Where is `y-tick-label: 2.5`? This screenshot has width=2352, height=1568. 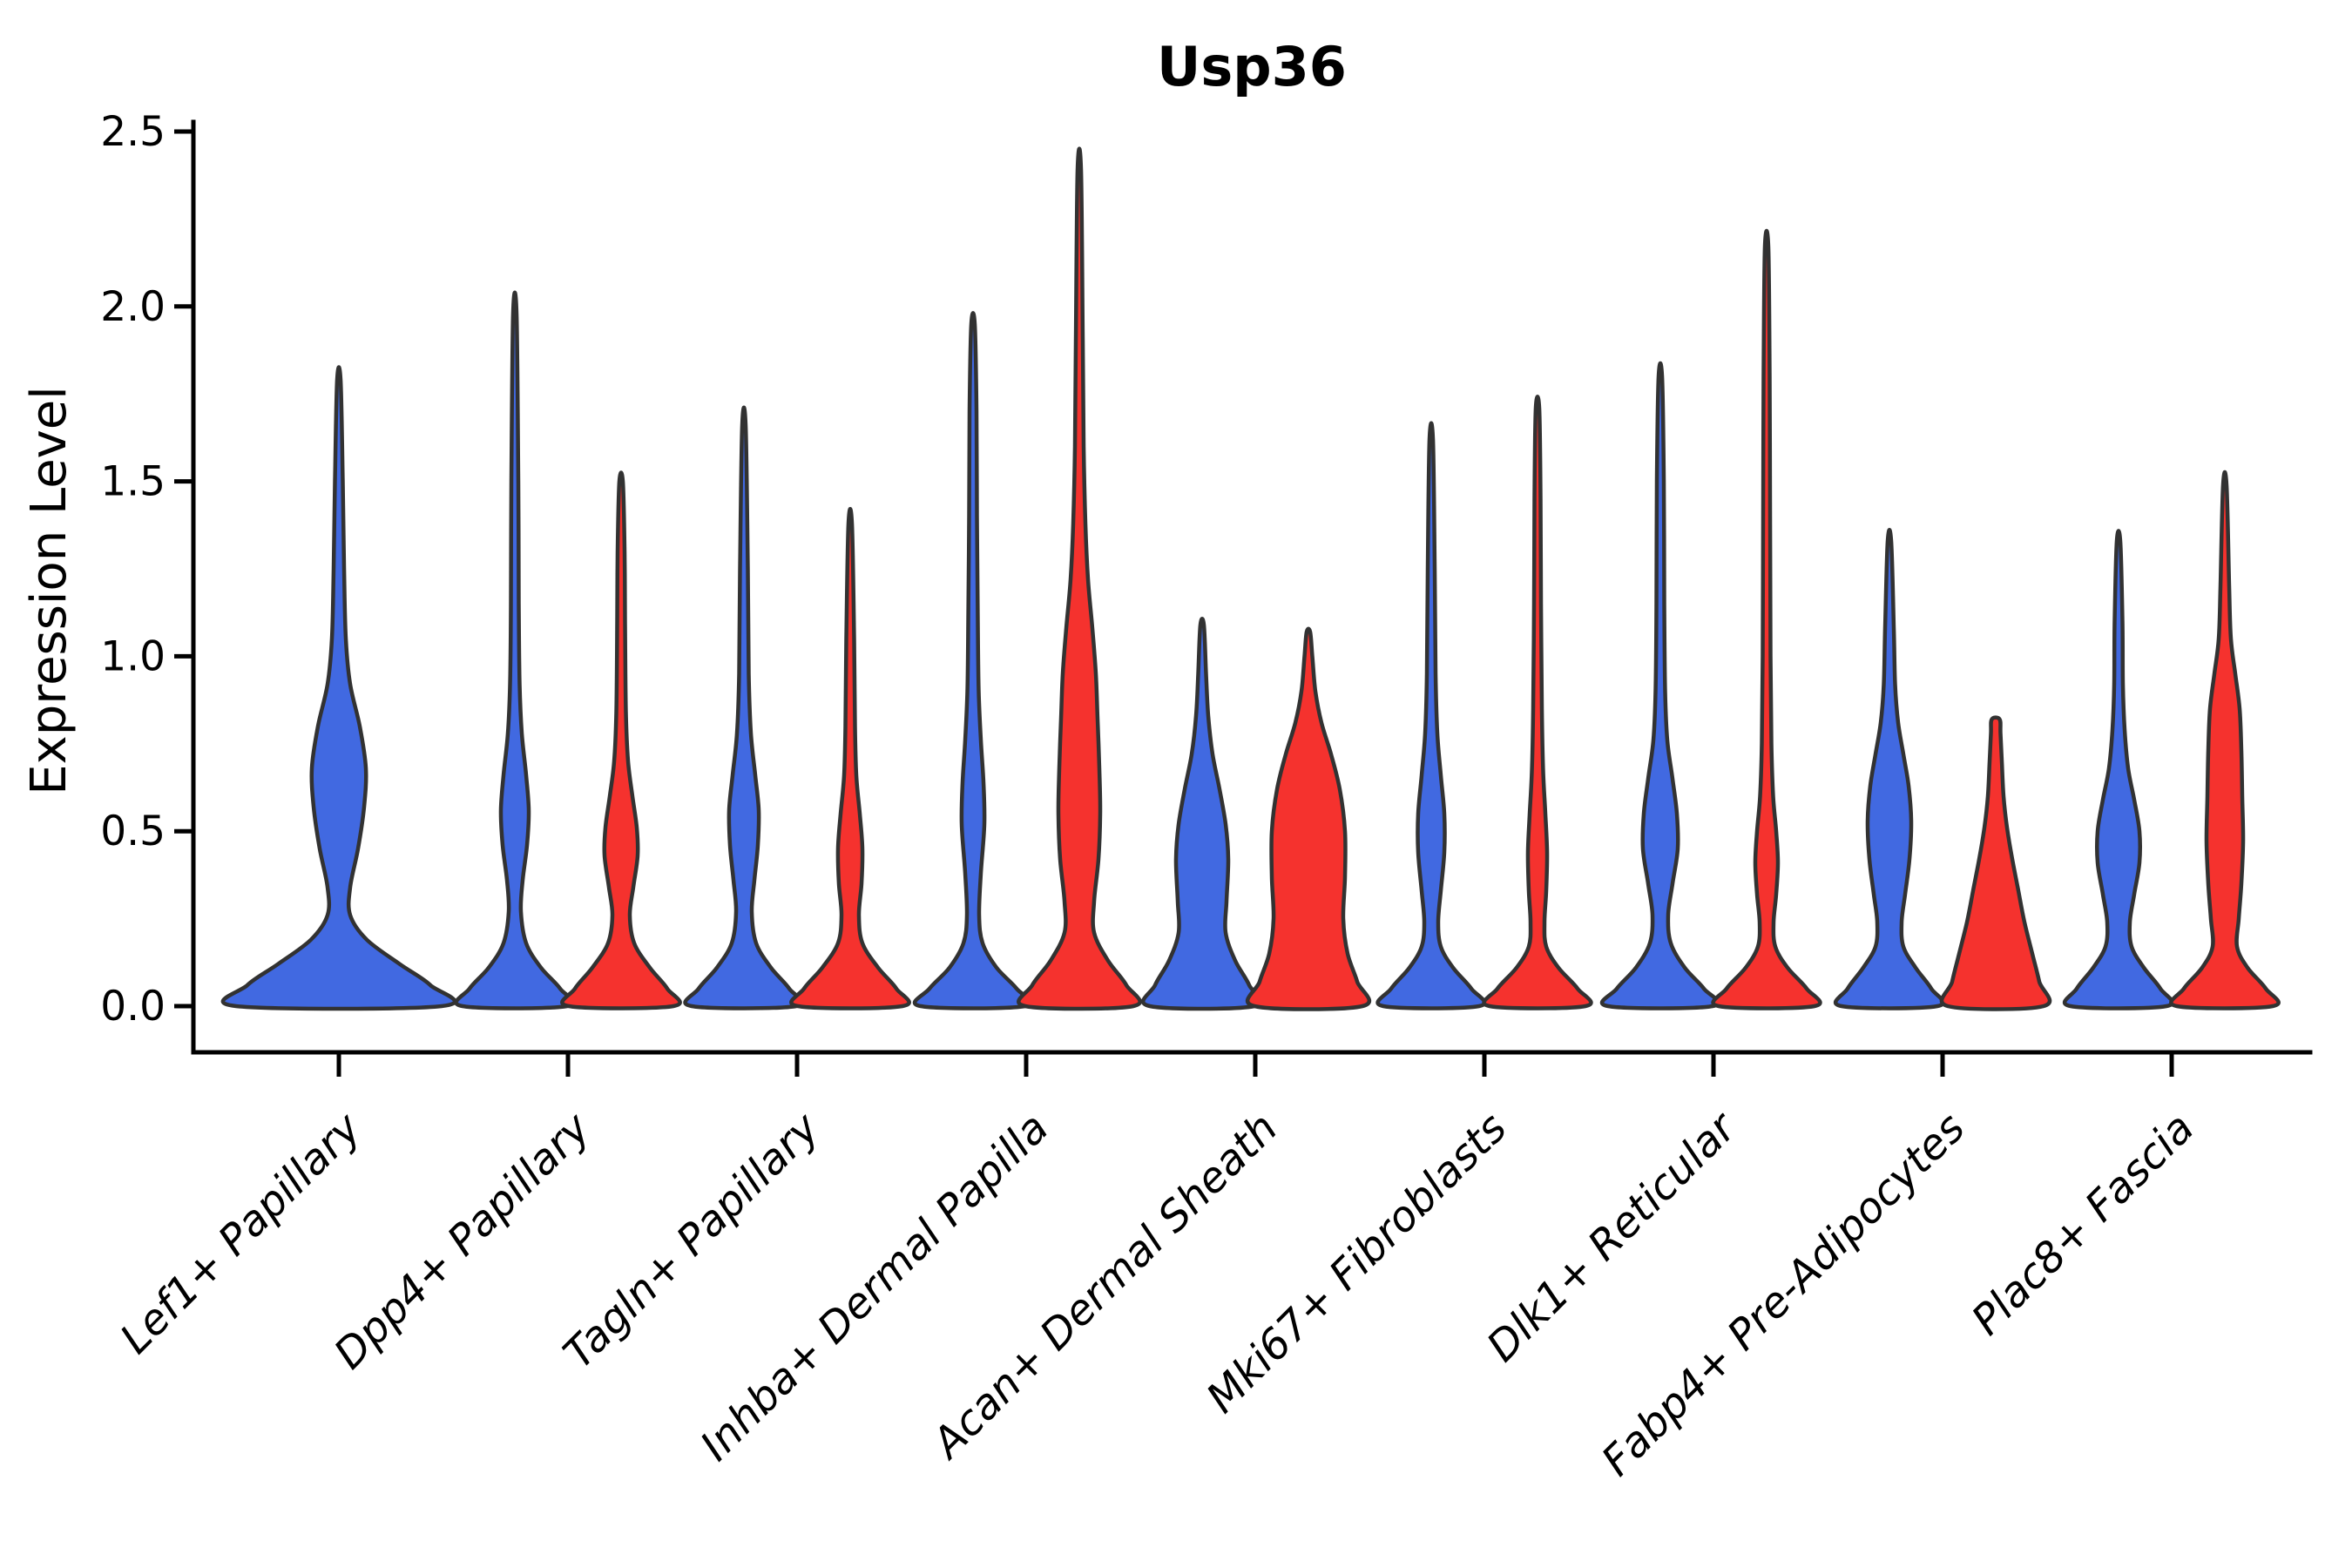
y-tick-label: 2.5 is located at coordinates (133, 132).